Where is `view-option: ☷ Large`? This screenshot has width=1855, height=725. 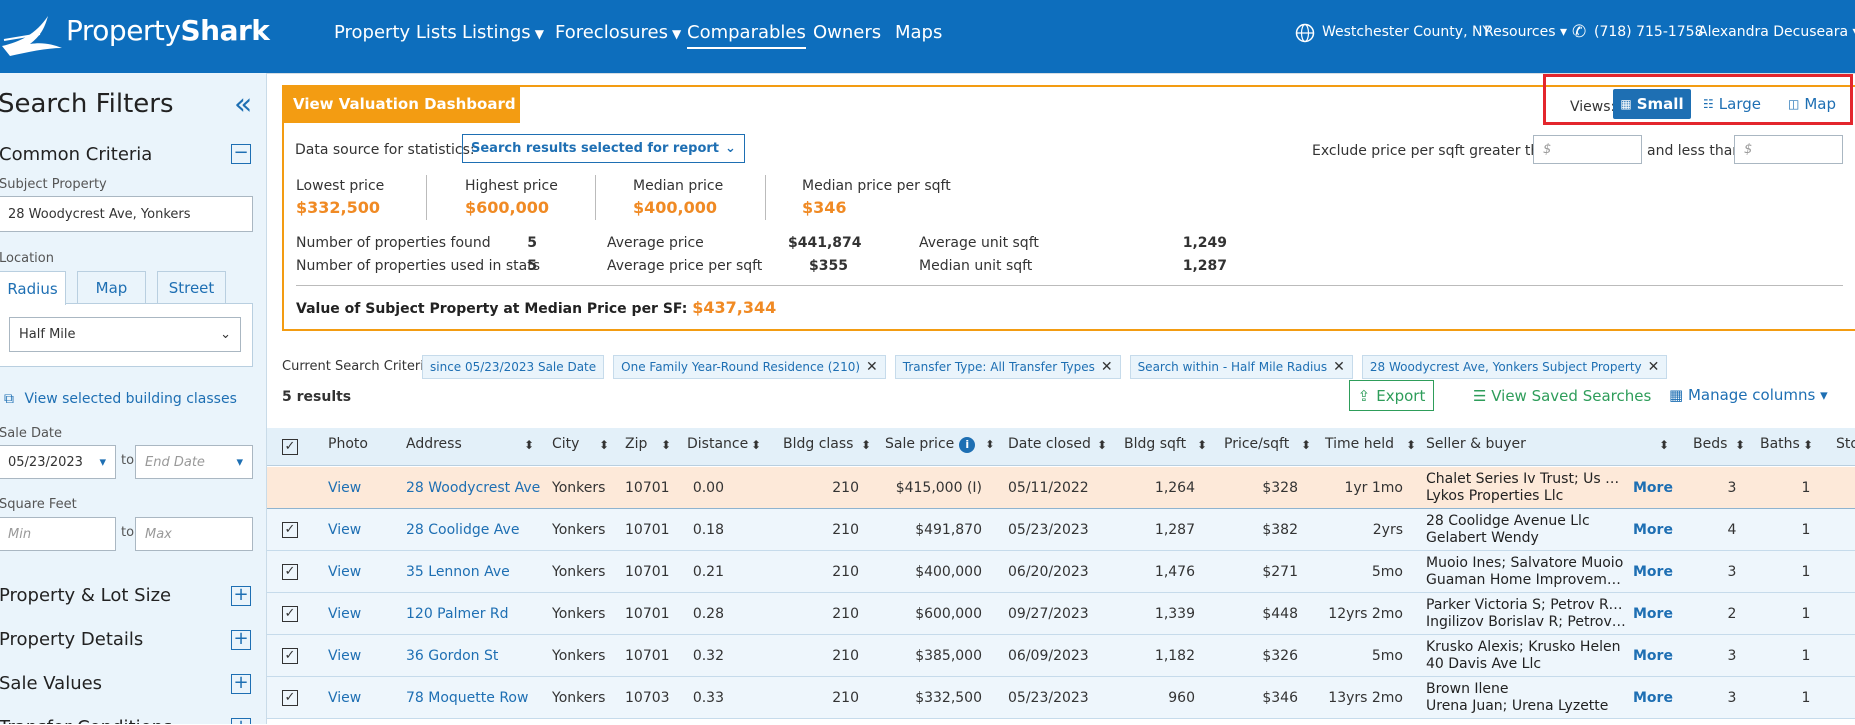
view-option: ☷ Large is located at coordinates (1732, 104).